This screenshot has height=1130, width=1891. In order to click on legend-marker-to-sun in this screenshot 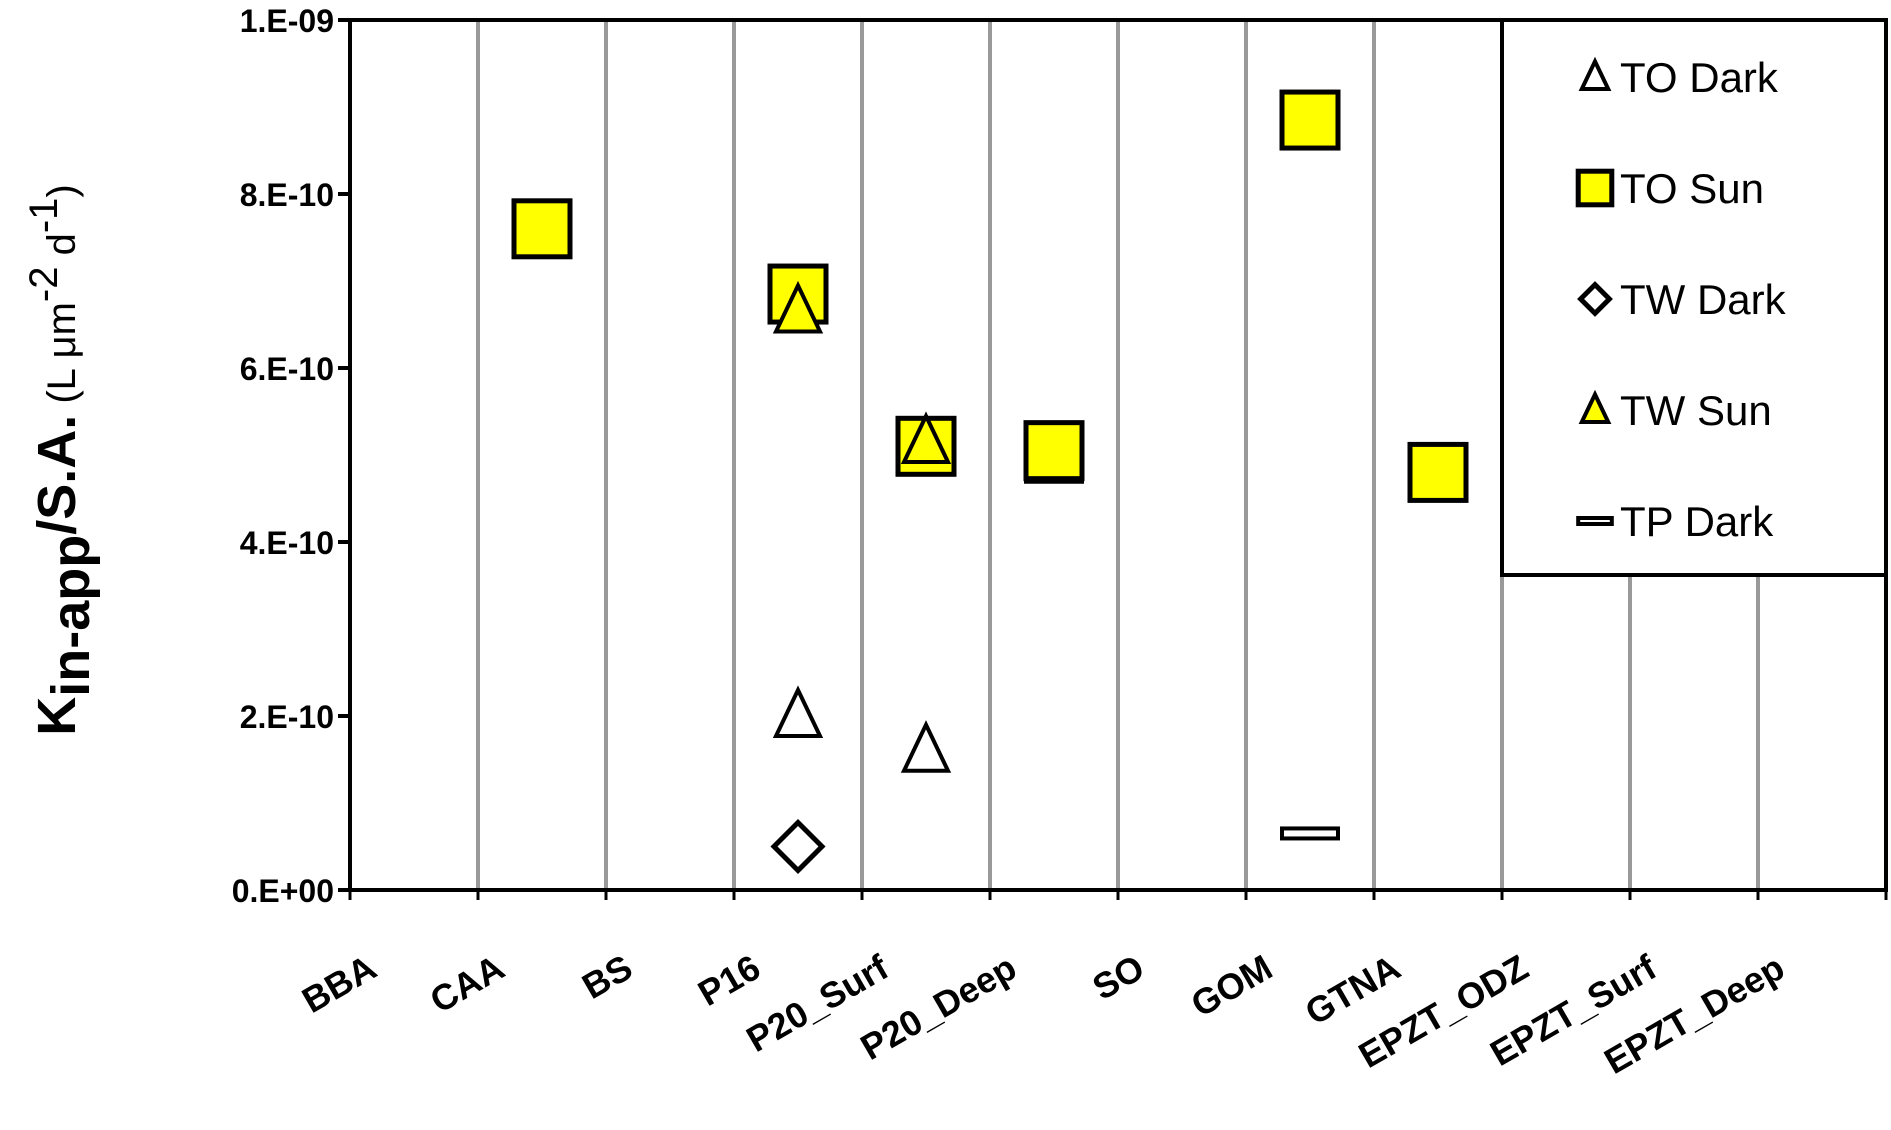, I will do `click(1595, 188)`.